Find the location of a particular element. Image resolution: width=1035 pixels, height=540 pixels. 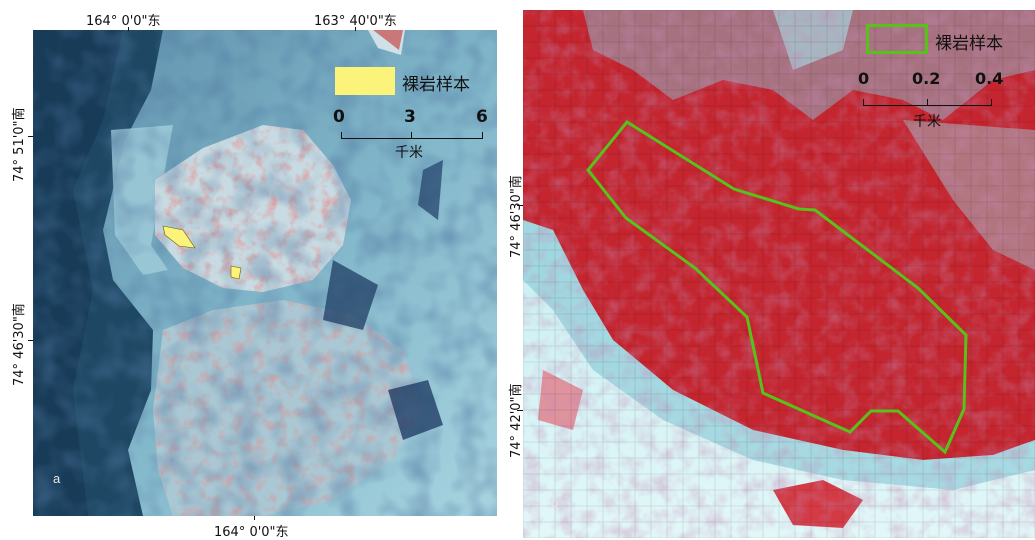

panel-label: a is located at coordinates (57, 478).